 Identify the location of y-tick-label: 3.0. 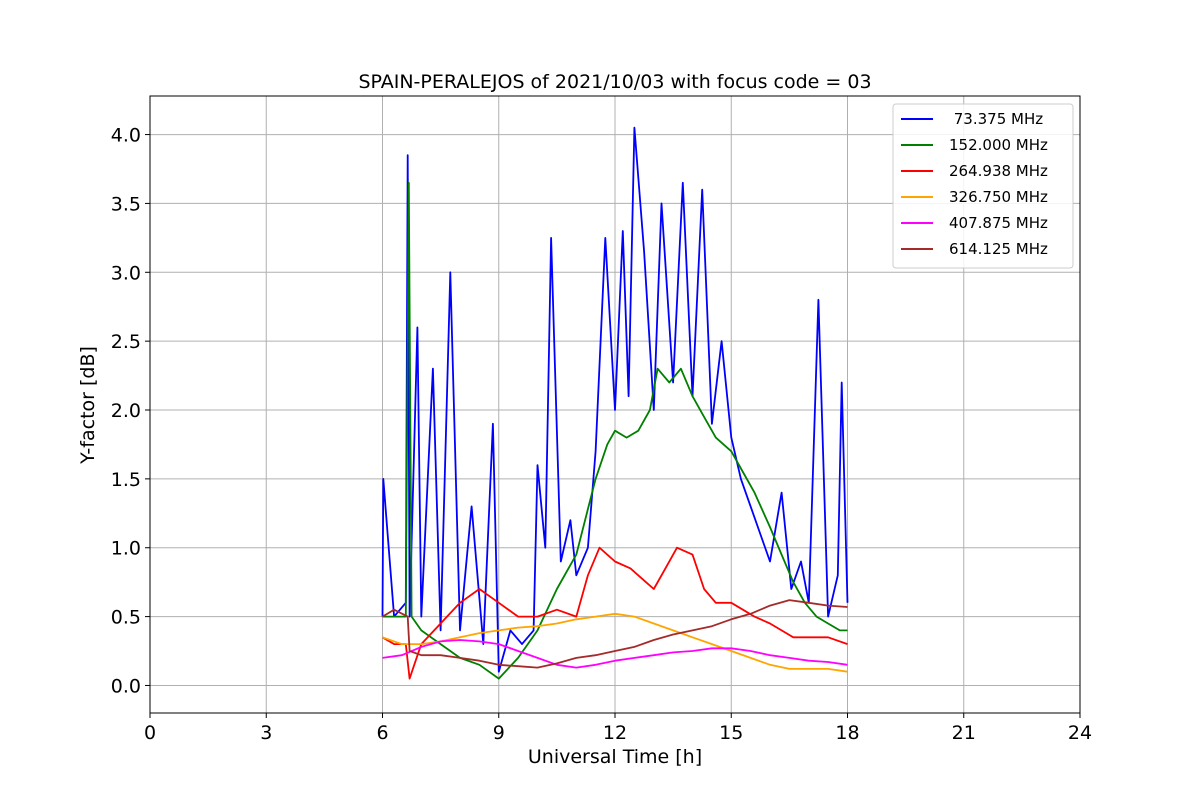
(126, 273).